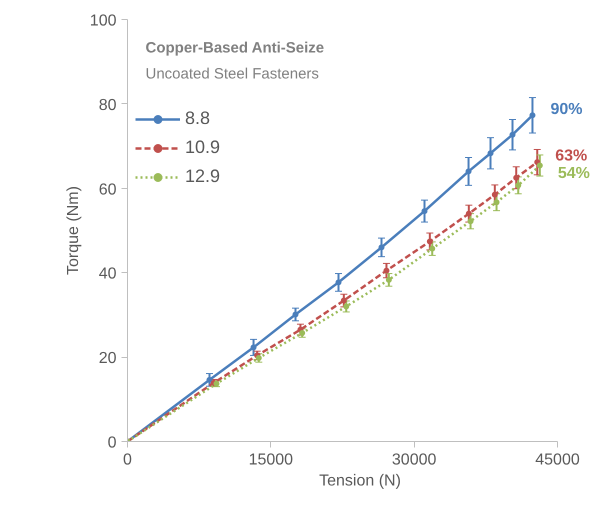  What do you see at coordinates (232, 74) in the screenshot?
I see `text: Uncoated Steel Fasteners` at bounding box center [232, 74].